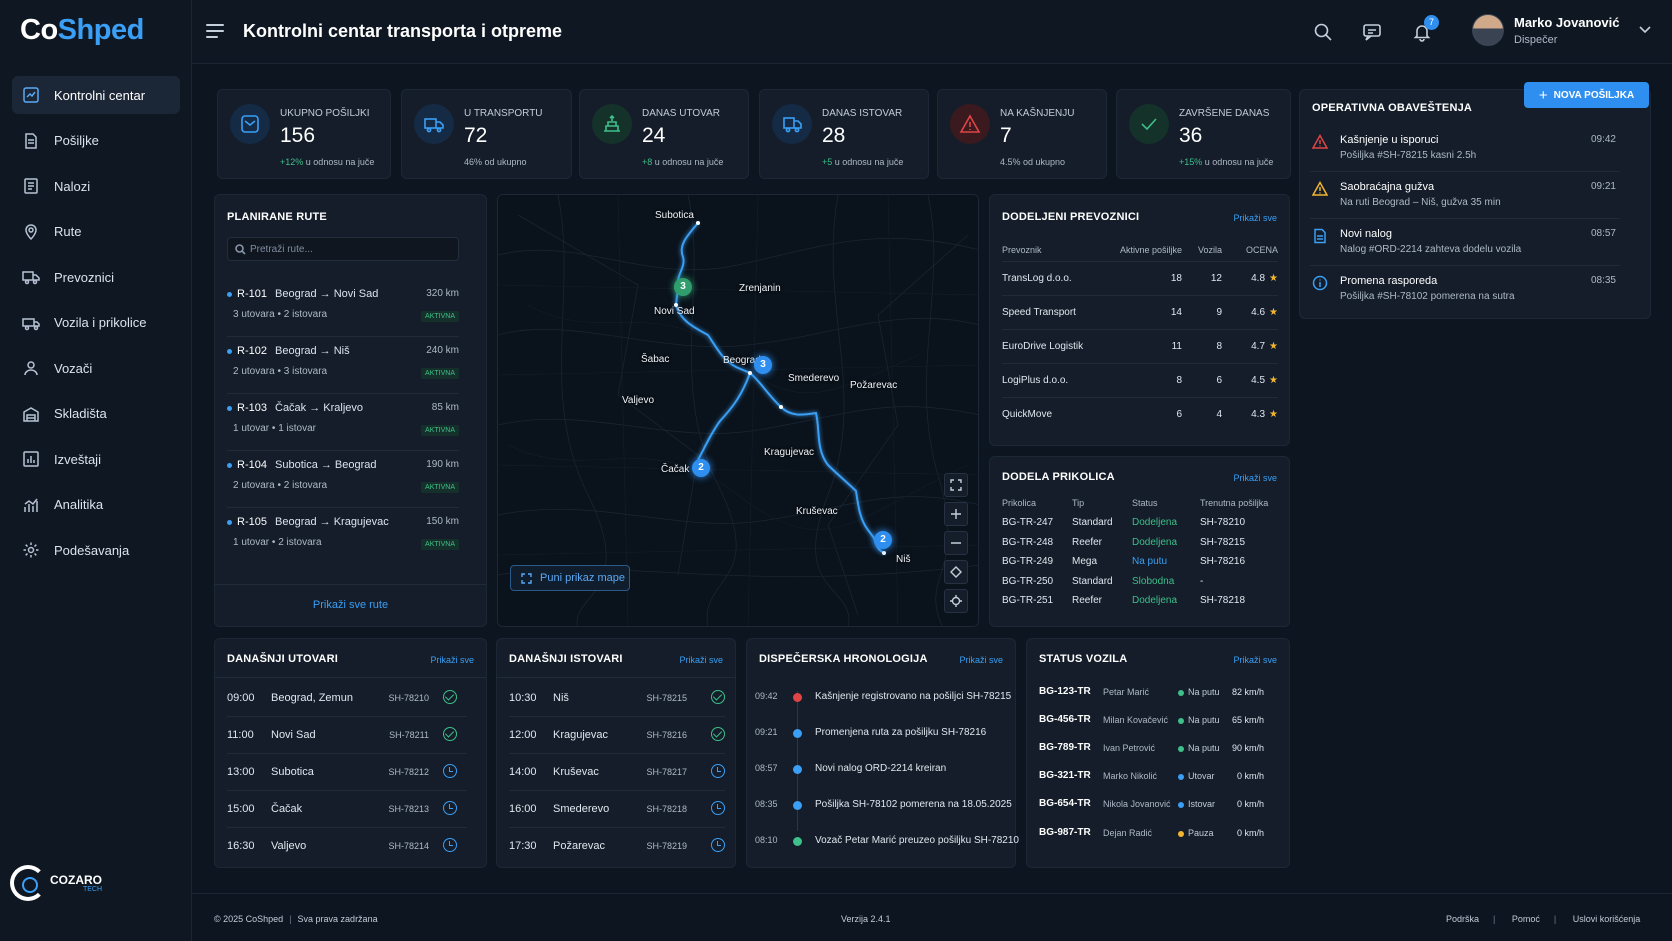 The image size is (1672, 941). I want to click on table-row: BG-TR-251 Reefer Dodeljena SH-78218, so click(1124, 601).